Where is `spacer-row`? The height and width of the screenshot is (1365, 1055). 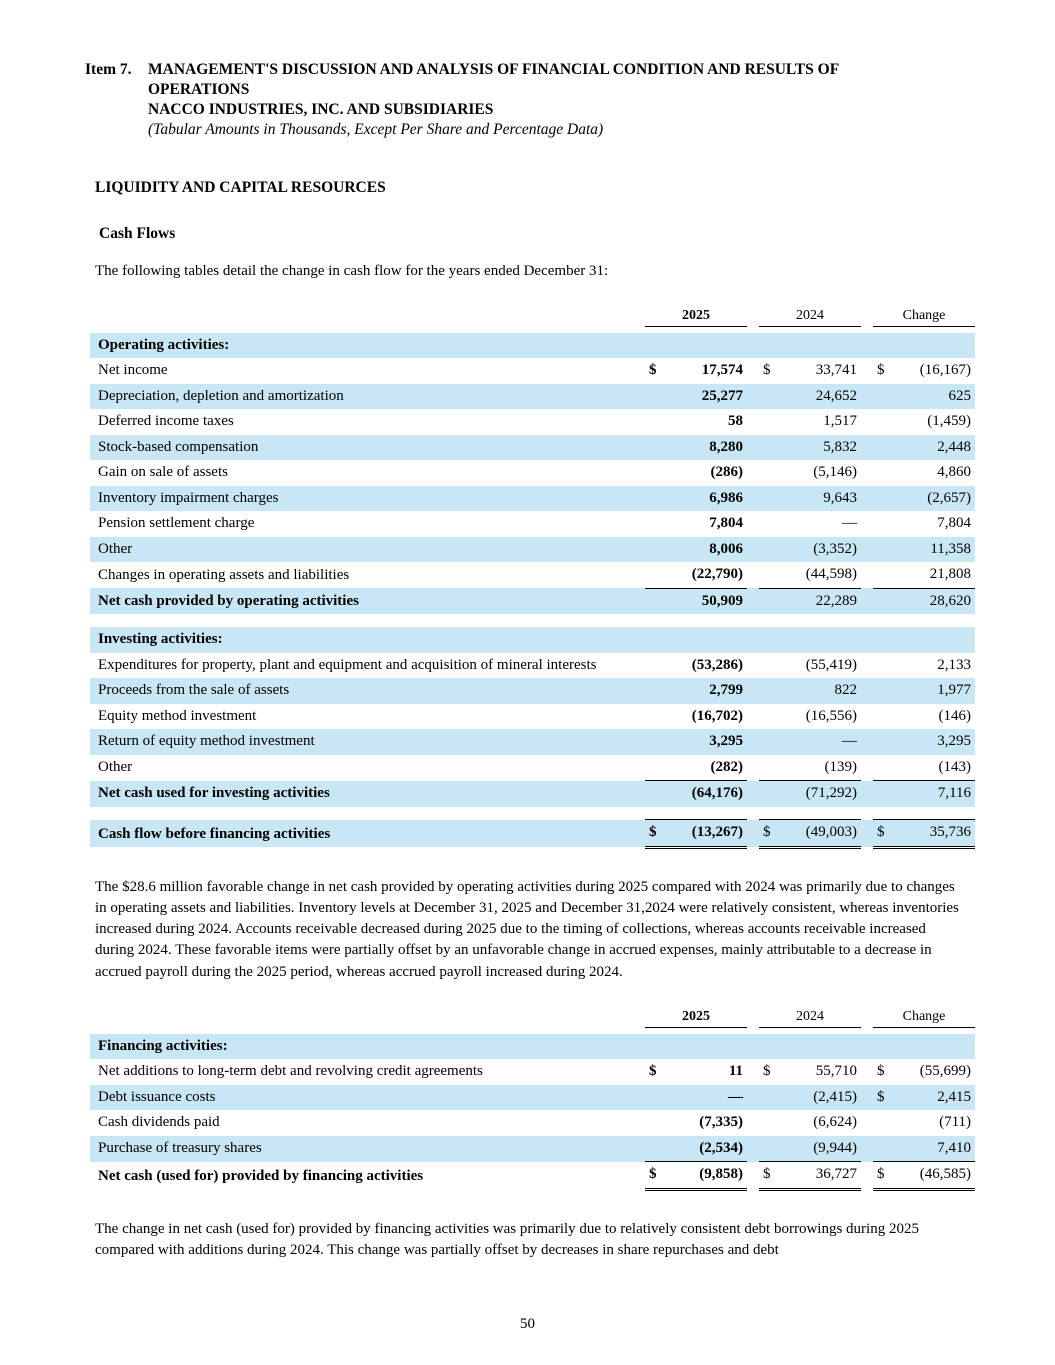 spacer-row is located at coordinates (532, 620).